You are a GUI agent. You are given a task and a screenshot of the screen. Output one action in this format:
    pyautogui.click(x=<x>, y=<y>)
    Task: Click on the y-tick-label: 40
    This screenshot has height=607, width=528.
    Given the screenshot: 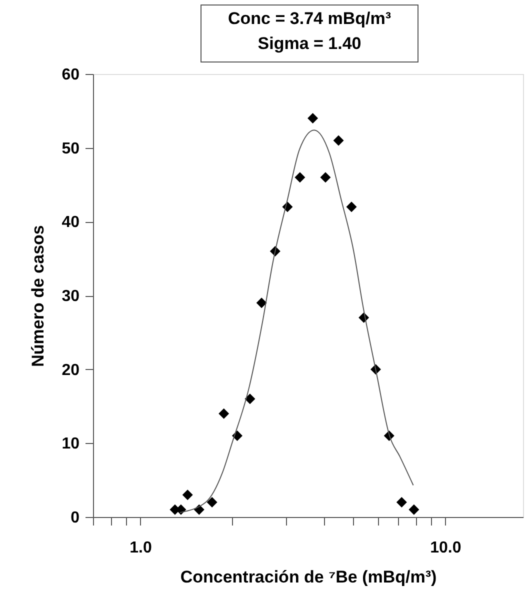 What is the action you would take?
    pyautogui.click(x=71, y=223)
    